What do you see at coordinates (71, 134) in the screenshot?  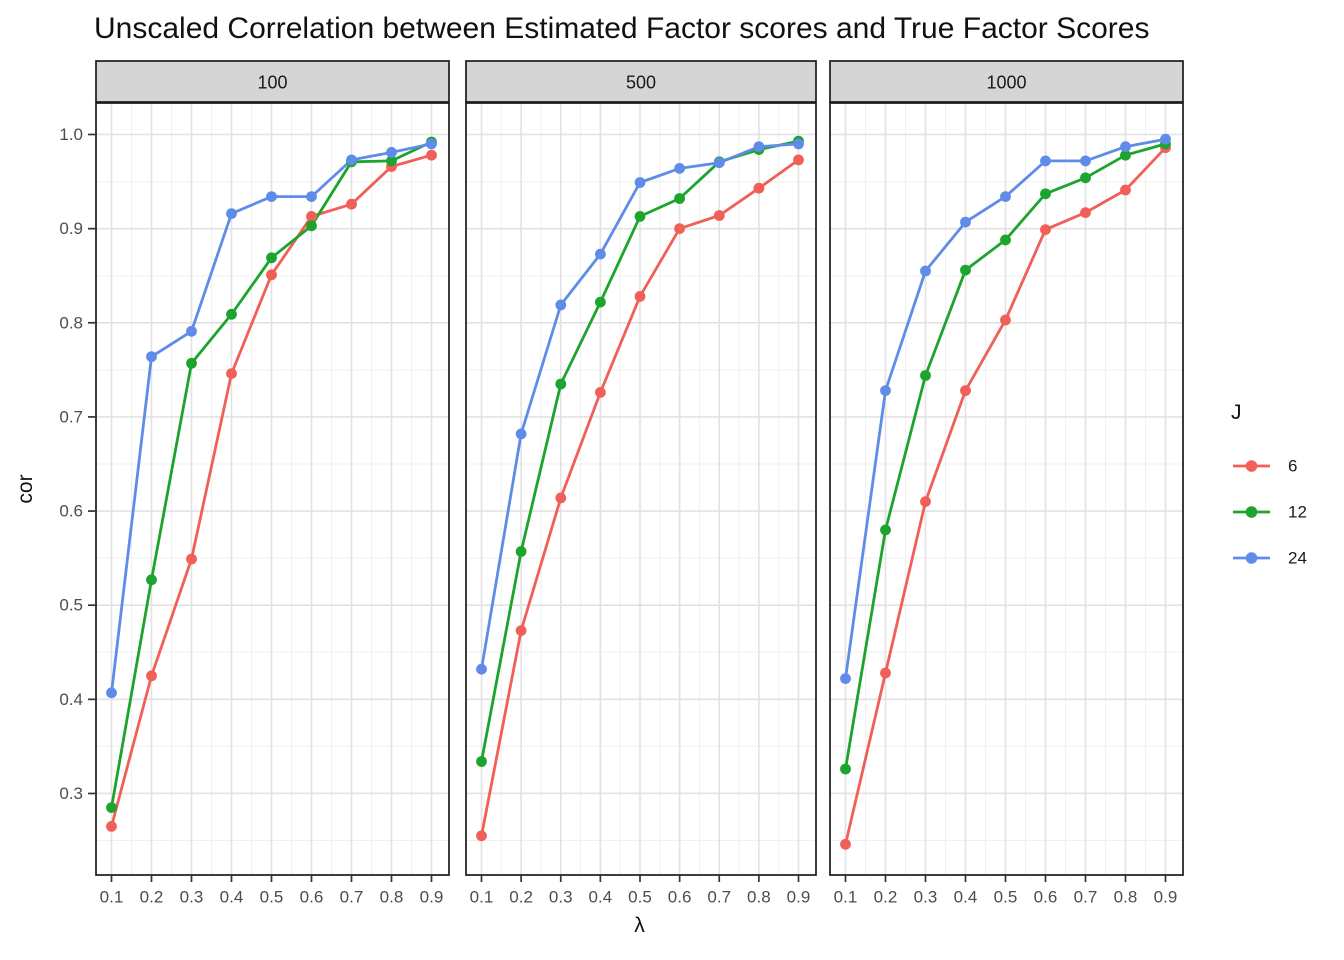 I see `y-tick-label: 1.0` at bounding box center [71, 134].